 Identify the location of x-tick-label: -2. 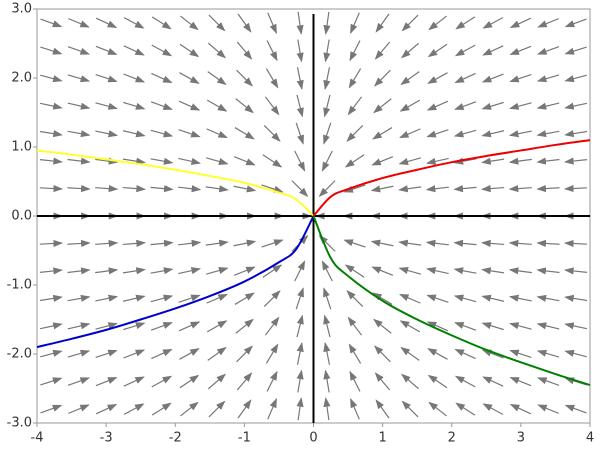
(175, 438).